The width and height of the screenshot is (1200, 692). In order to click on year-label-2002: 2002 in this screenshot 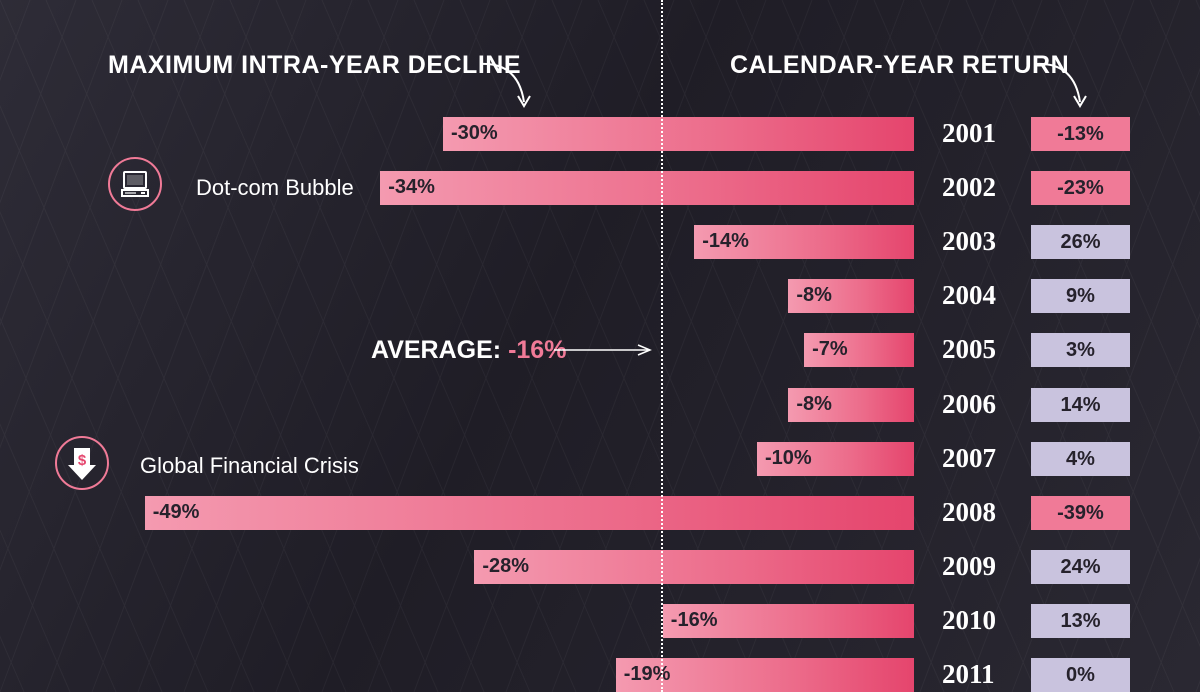, I will do `click(969, 187)`.